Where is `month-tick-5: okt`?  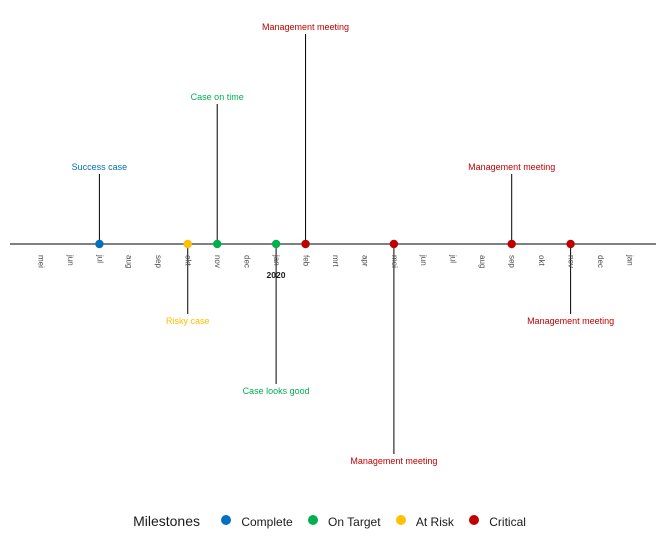
month-tick-5: okt is located at coordinates (188, 260).